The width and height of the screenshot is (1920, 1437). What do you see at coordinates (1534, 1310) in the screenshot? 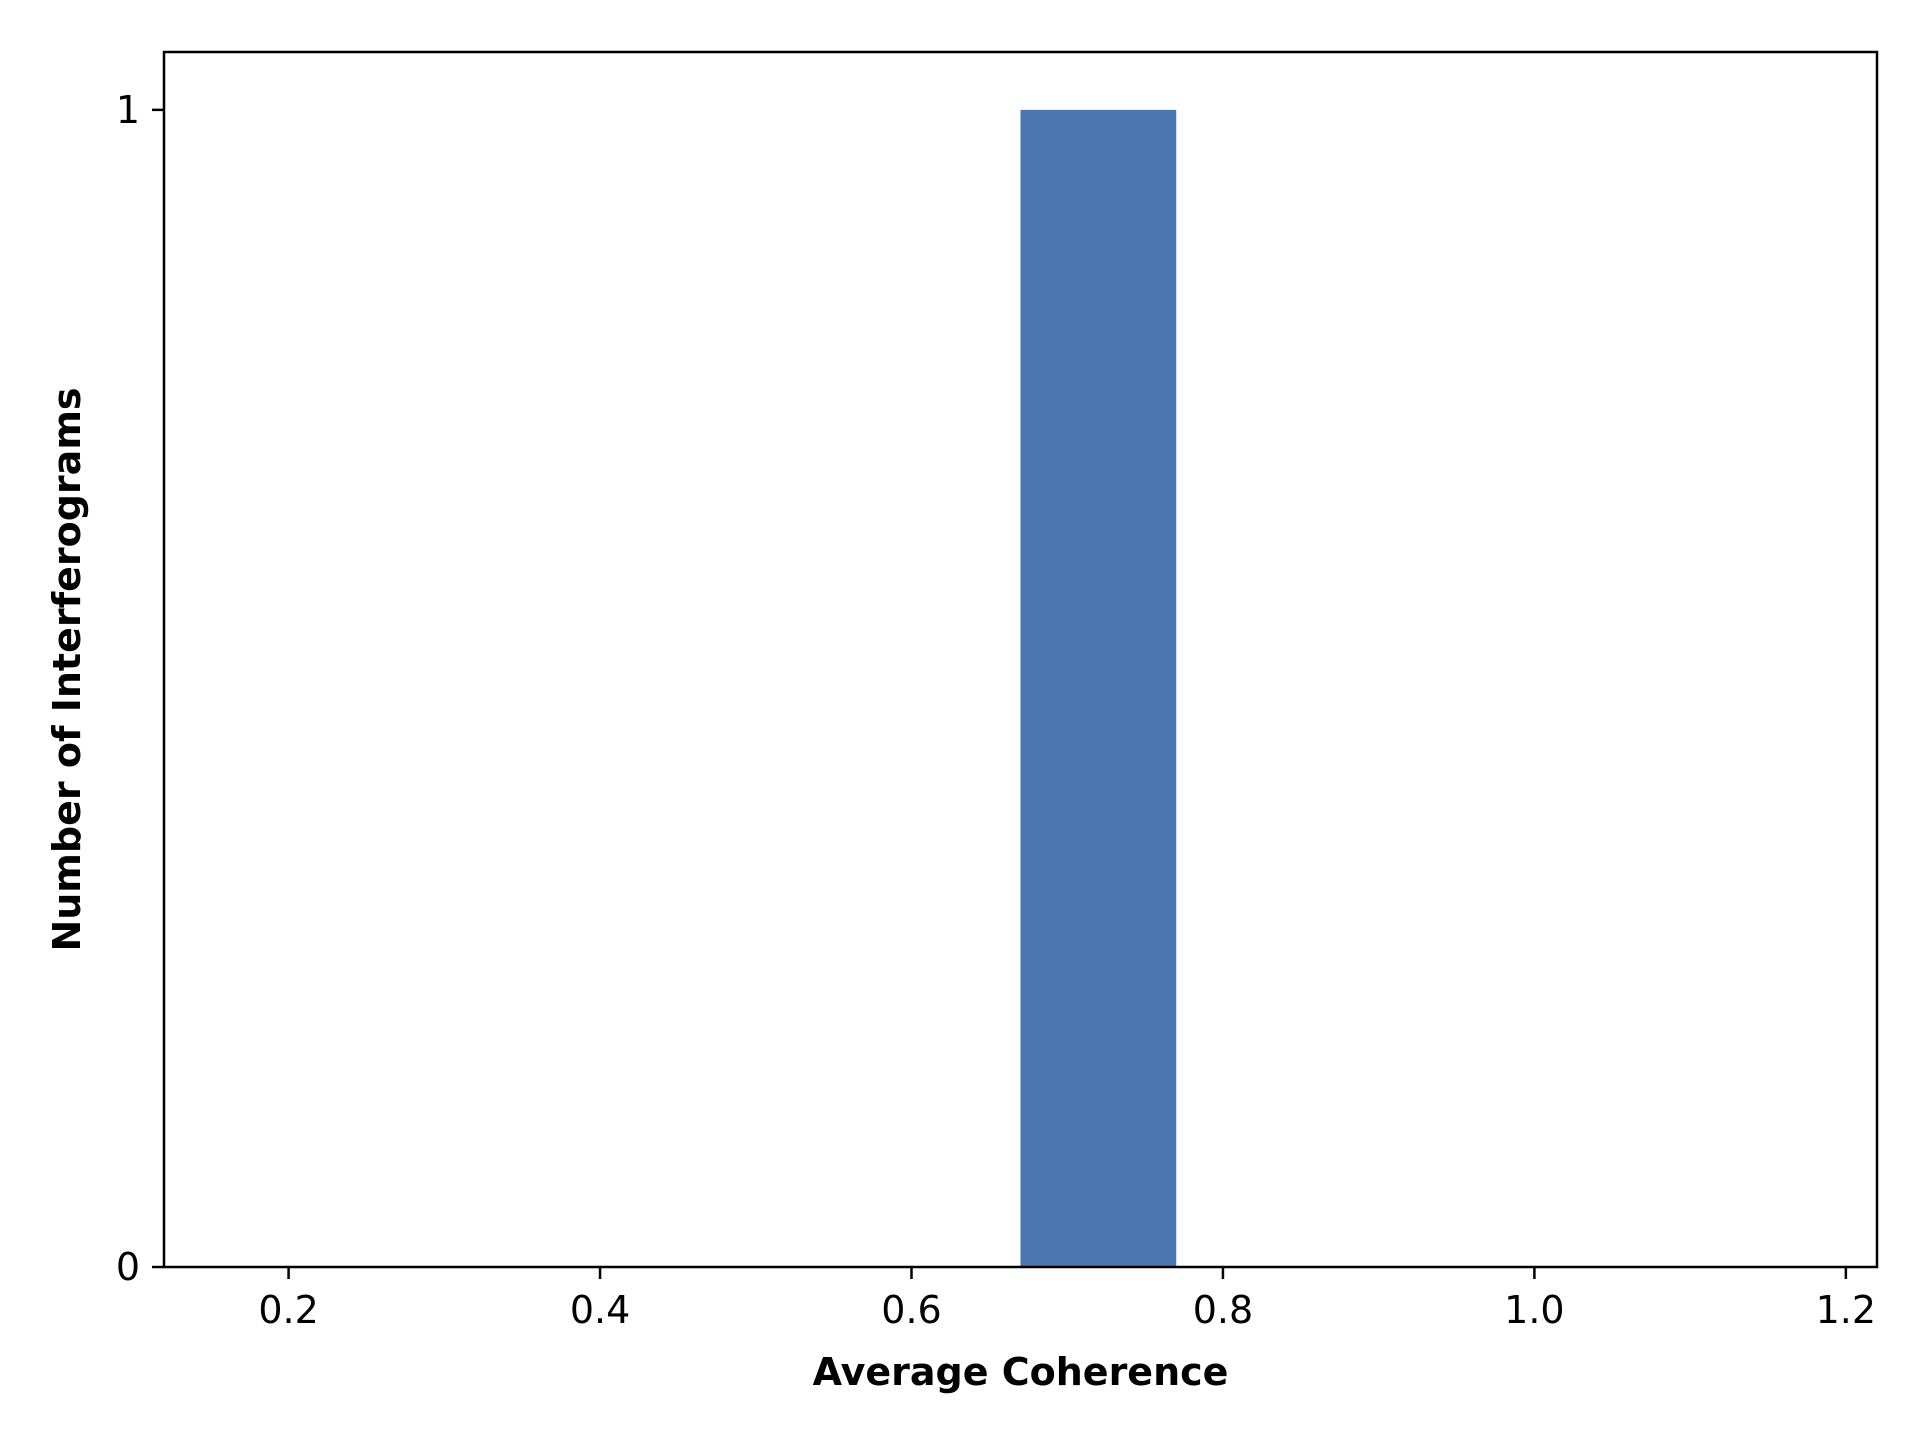
I see `x-tick-label: 1.0` at bounding box center [1534, 1310].